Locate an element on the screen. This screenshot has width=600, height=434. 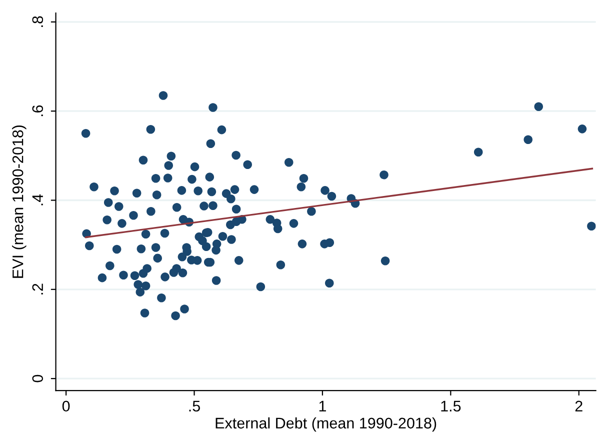
y-tick-label: 0 is located at coordinates (38, 378).